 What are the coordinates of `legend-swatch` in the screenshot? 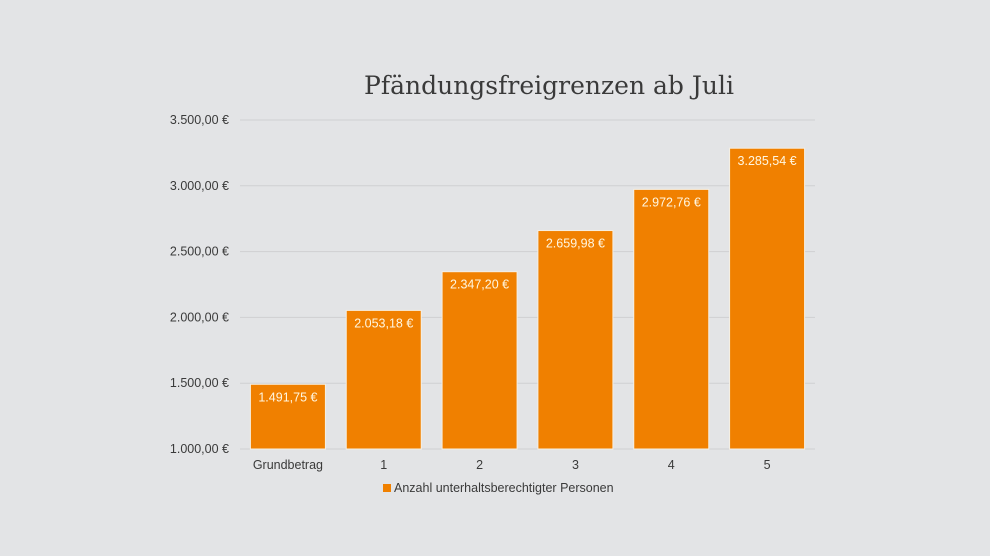 It's located at (387, 488).